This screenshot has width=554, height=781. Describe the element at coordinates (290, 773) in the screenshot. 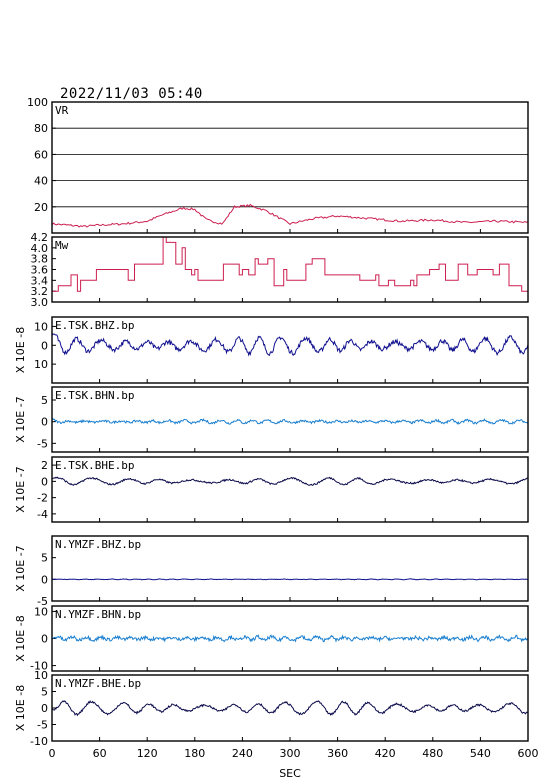

I see `x-axis-label: SEC` at that location.